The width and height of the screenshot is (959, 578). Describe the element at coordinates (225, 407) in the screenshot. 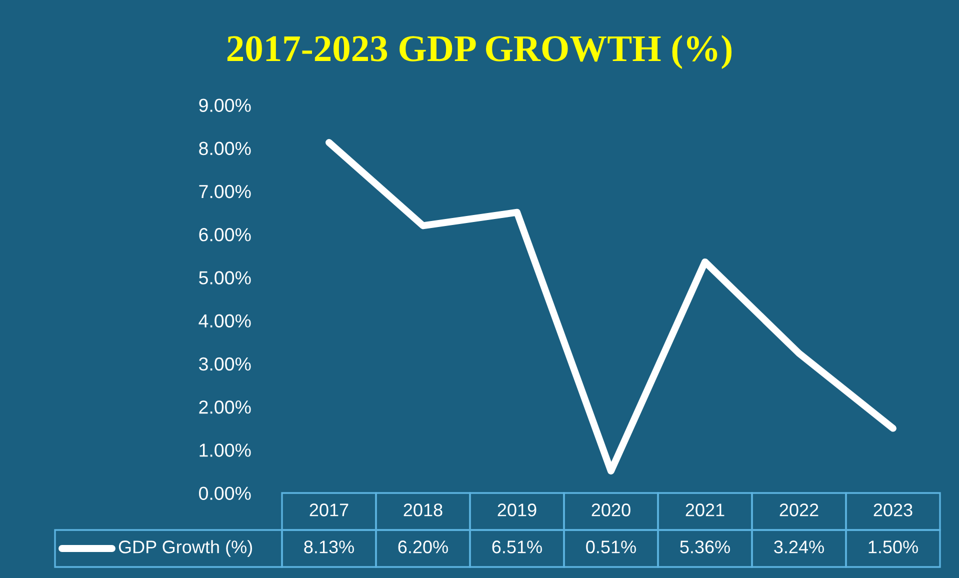

I see `y-tick-label: 2.00%` at that location.